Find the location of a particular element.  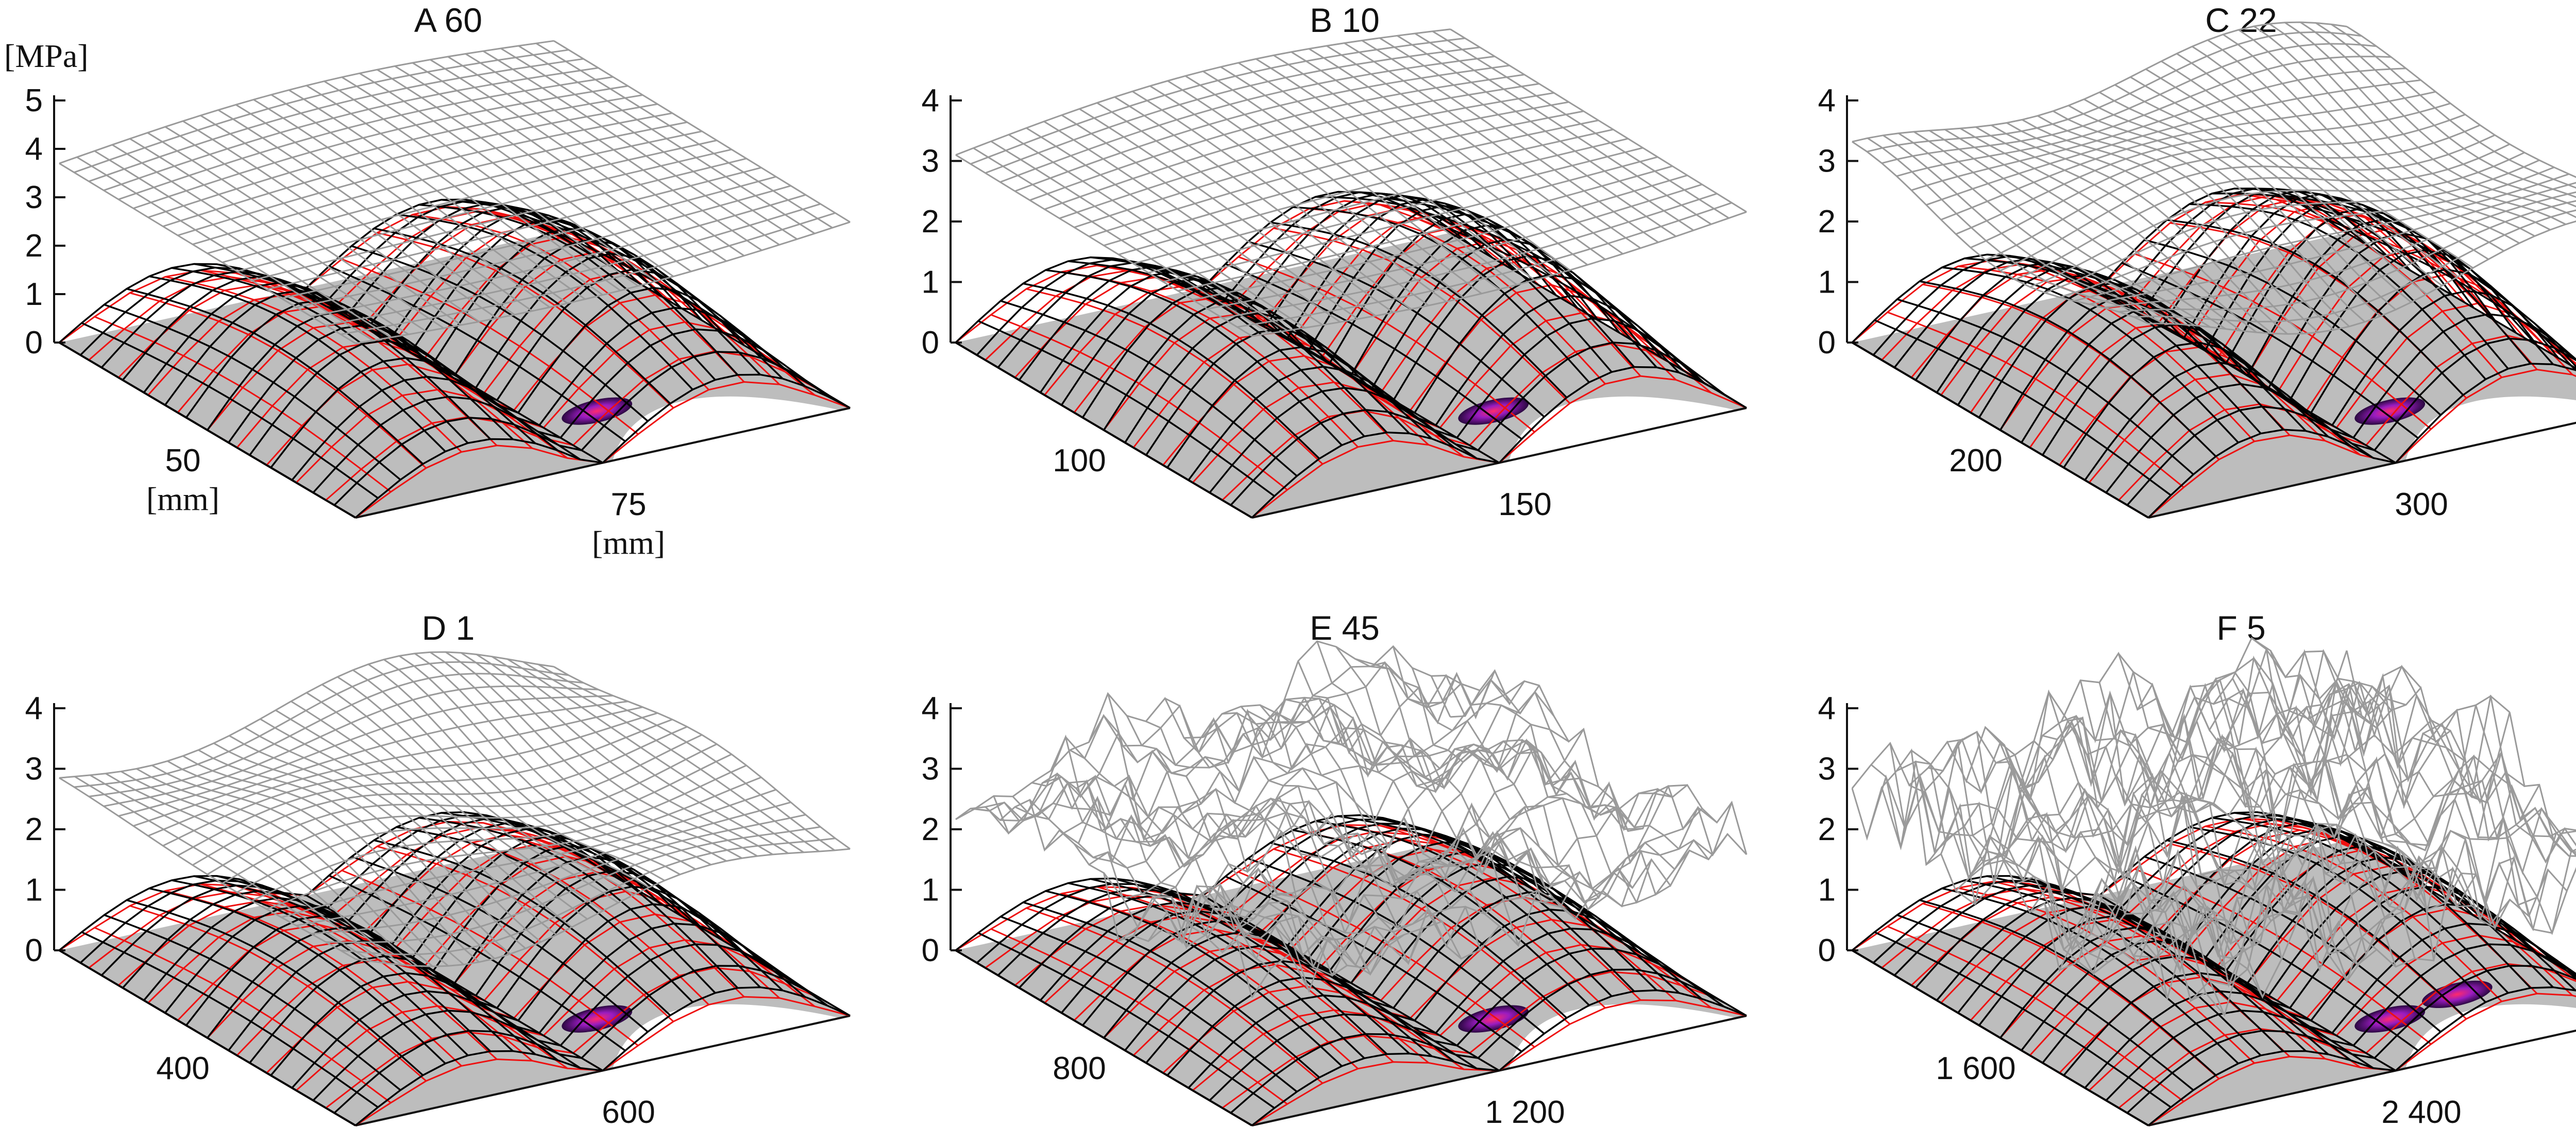

x-axis-unit: [mm] is located at coordinates (182, 499).